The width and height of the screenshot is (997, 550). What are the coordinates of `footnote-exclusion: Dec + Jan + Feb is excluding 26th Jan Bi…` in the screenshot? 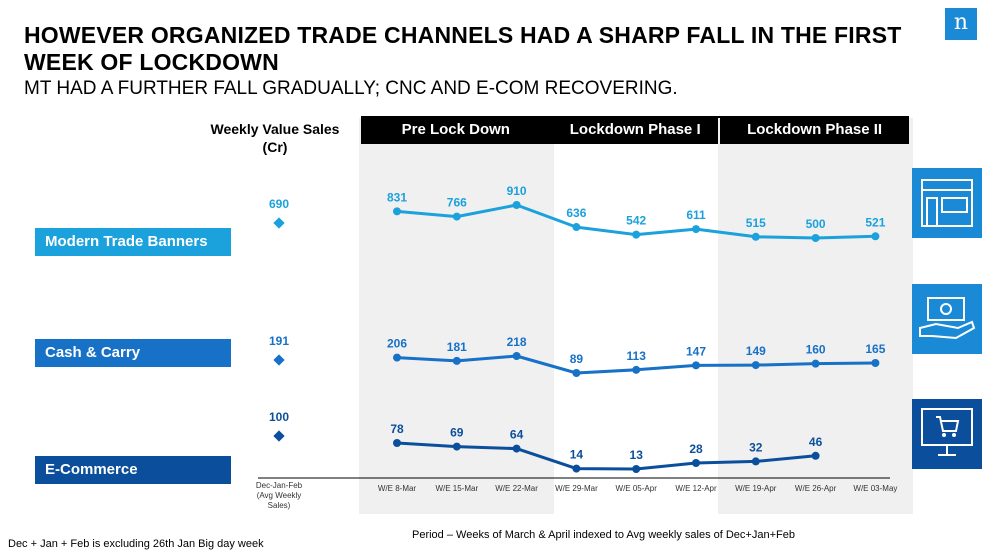 It's located at (136, 544).